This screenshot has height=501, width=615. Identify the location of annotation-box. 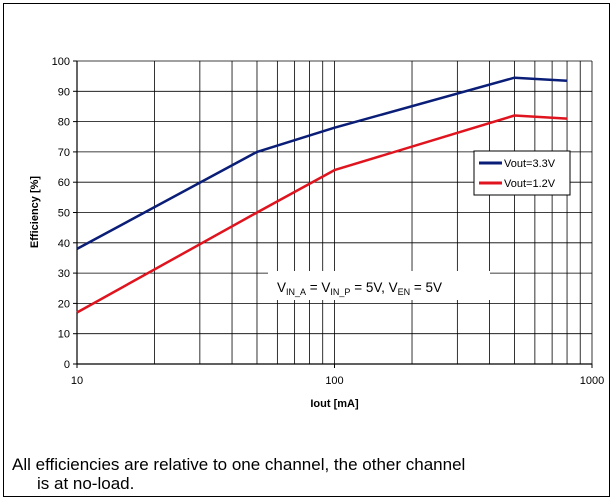
(379, 285).